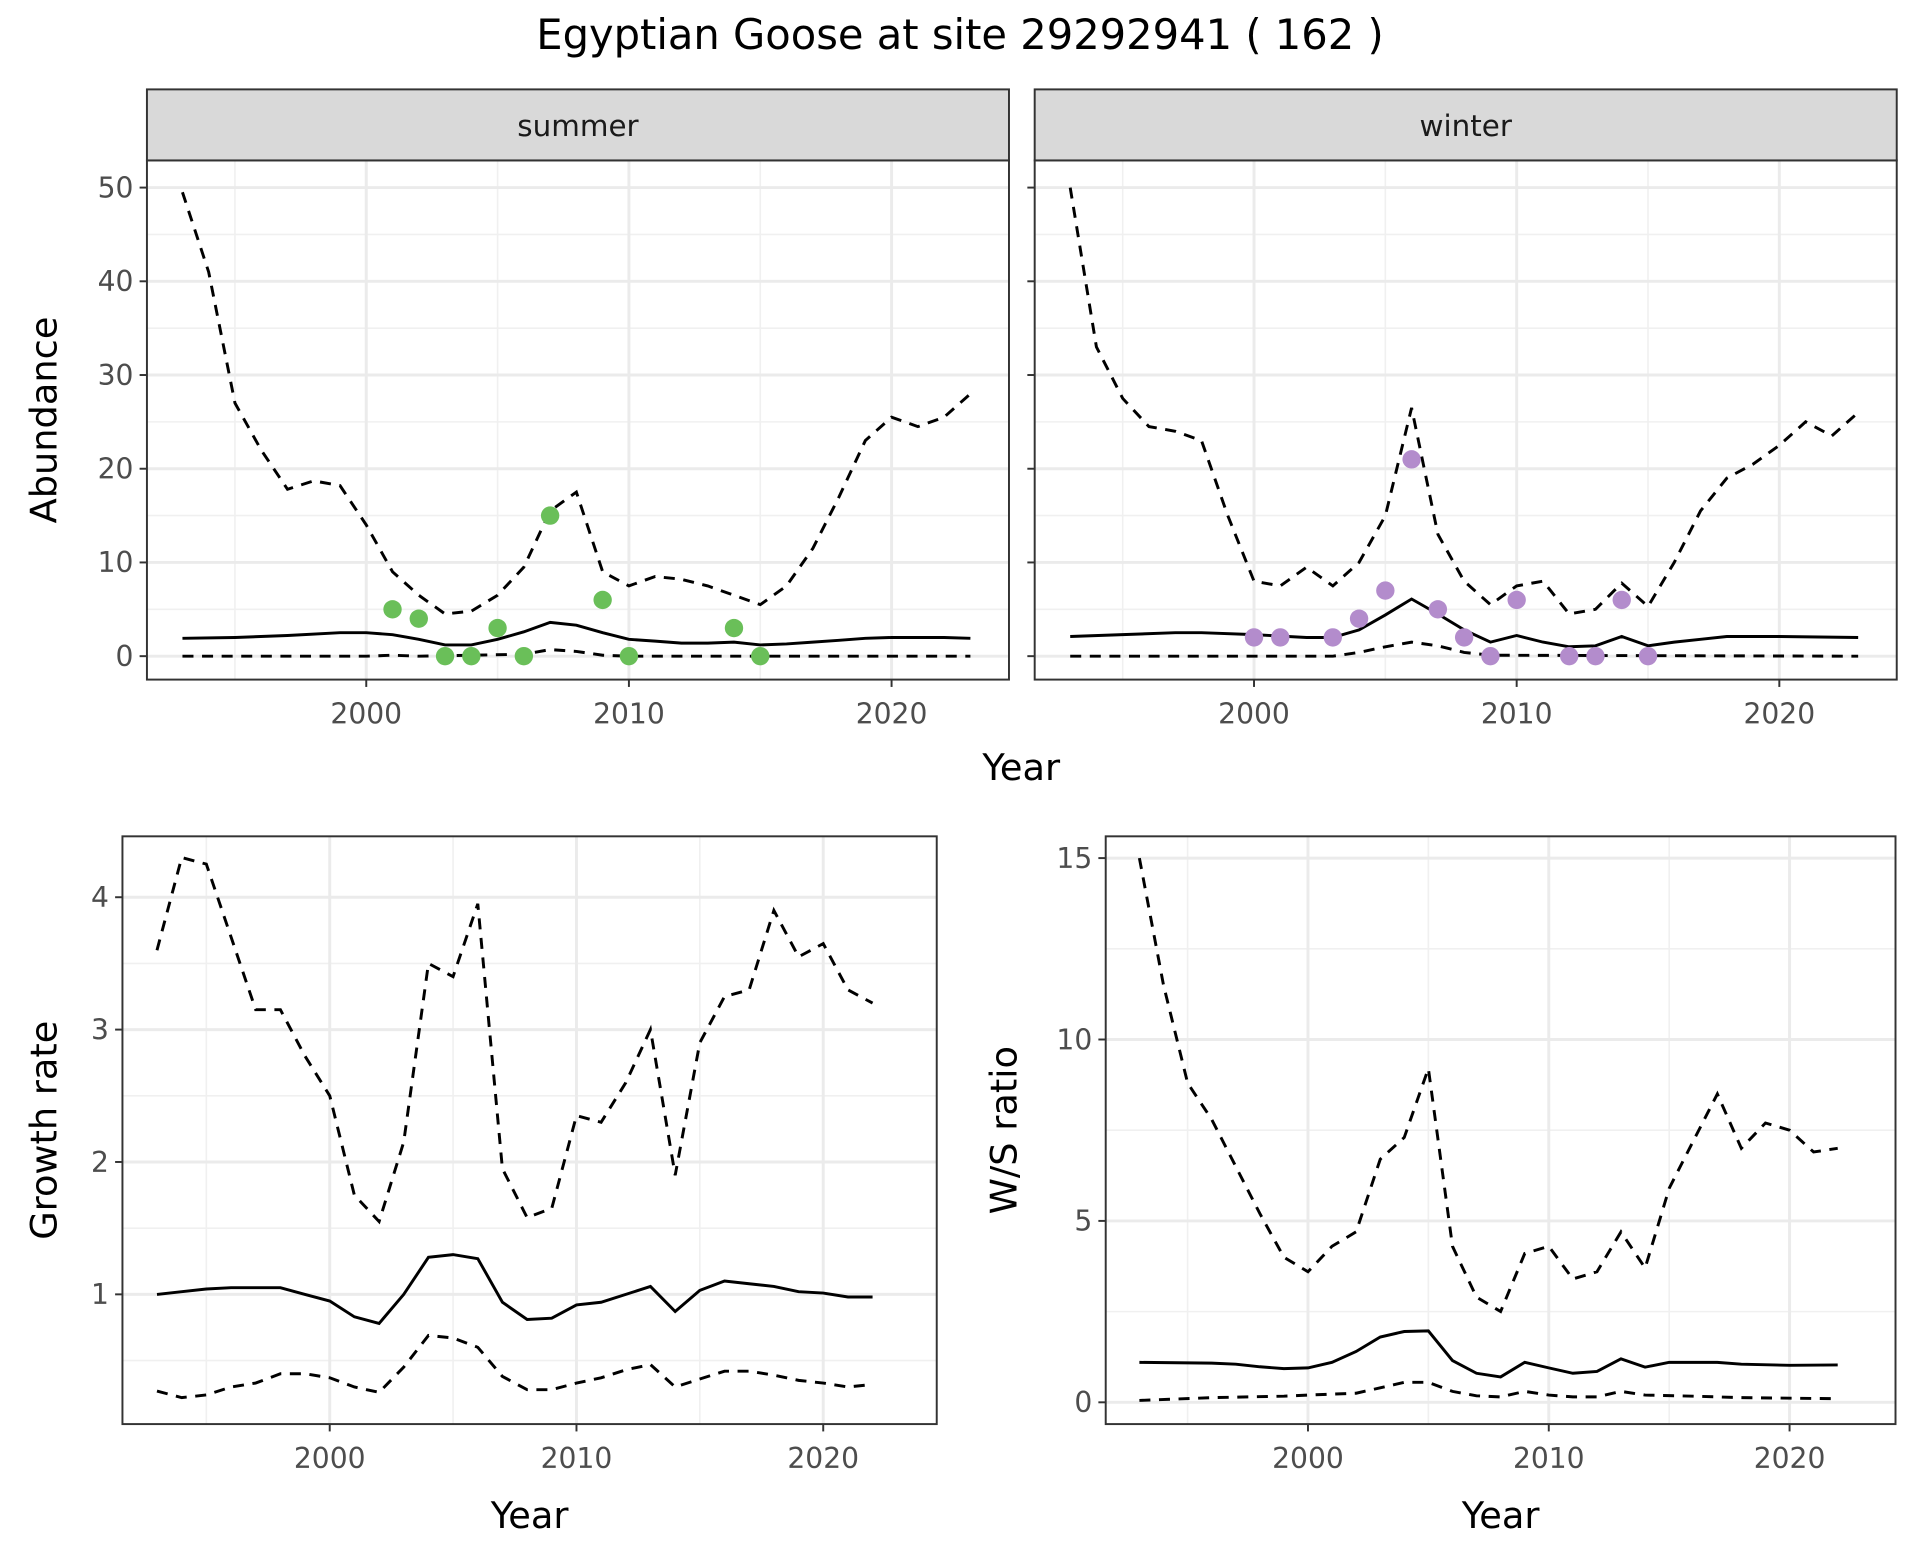 This screenshot has width=1920, height=1560. I want to click on y-axis-title: Growth rate, so click(43, 1130).